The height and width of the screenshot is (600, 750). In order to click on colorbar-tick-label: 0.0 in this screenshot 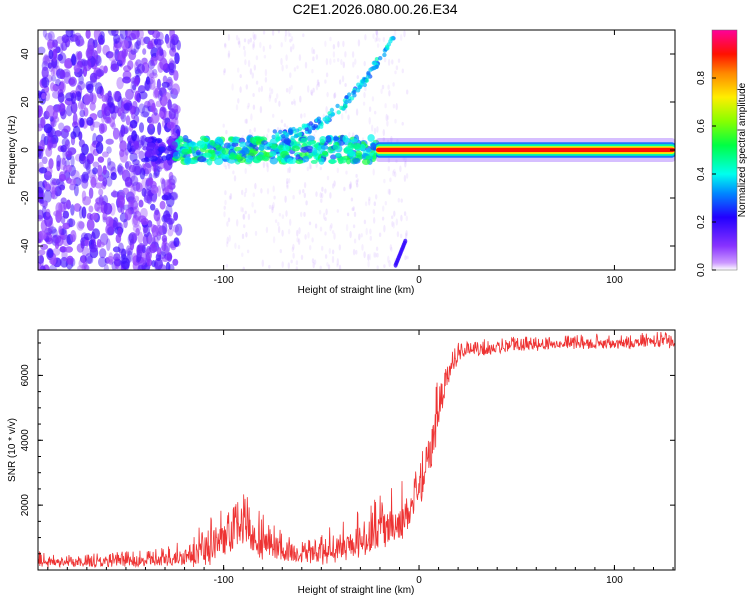, I will do `click(701, 270)`.